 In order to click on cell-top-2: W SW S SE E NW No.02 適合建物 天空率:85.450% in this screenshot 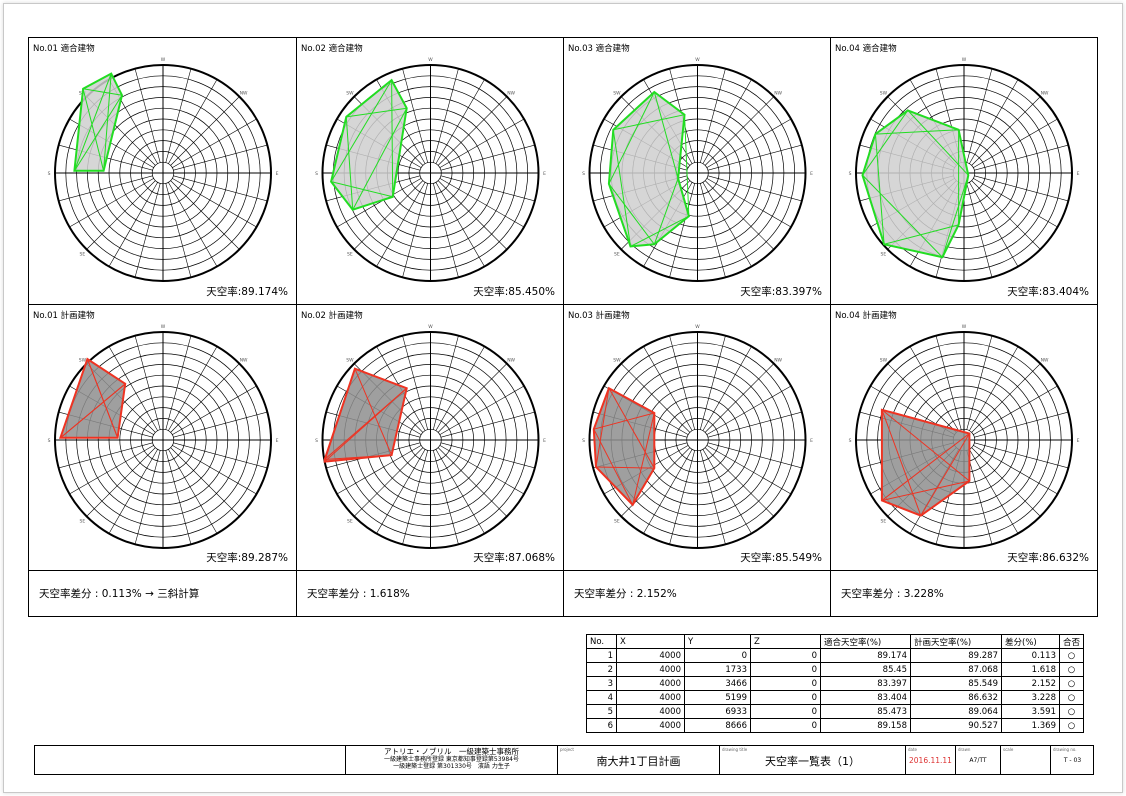, I will do `click(430, 171)`.